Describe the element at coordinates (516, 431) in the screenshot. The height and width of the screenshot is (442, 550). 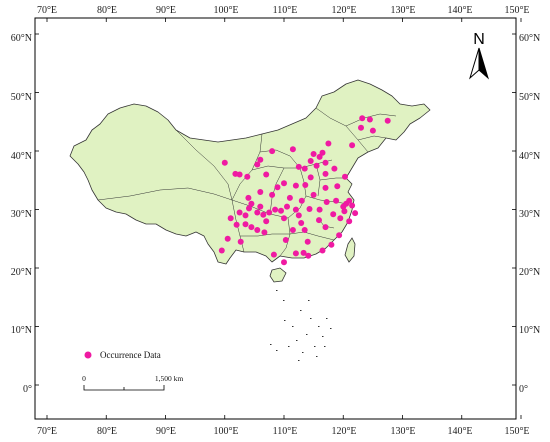
I see `lon-label-150: 150°E` at that location.